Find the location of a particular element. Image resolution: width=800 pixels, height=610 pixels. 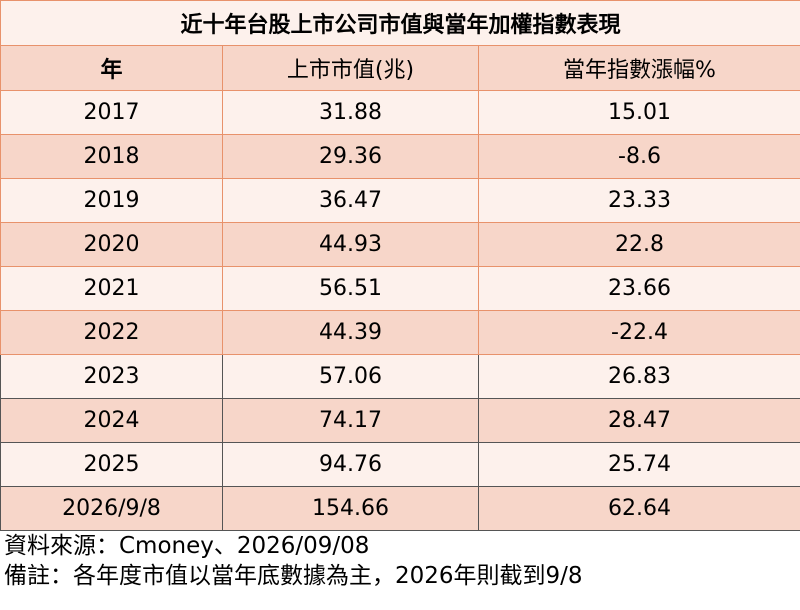

remark-note: 備註：各年度市值以當年底數據為主，2026年則截到9/8 is located at coordinates (293, 576).